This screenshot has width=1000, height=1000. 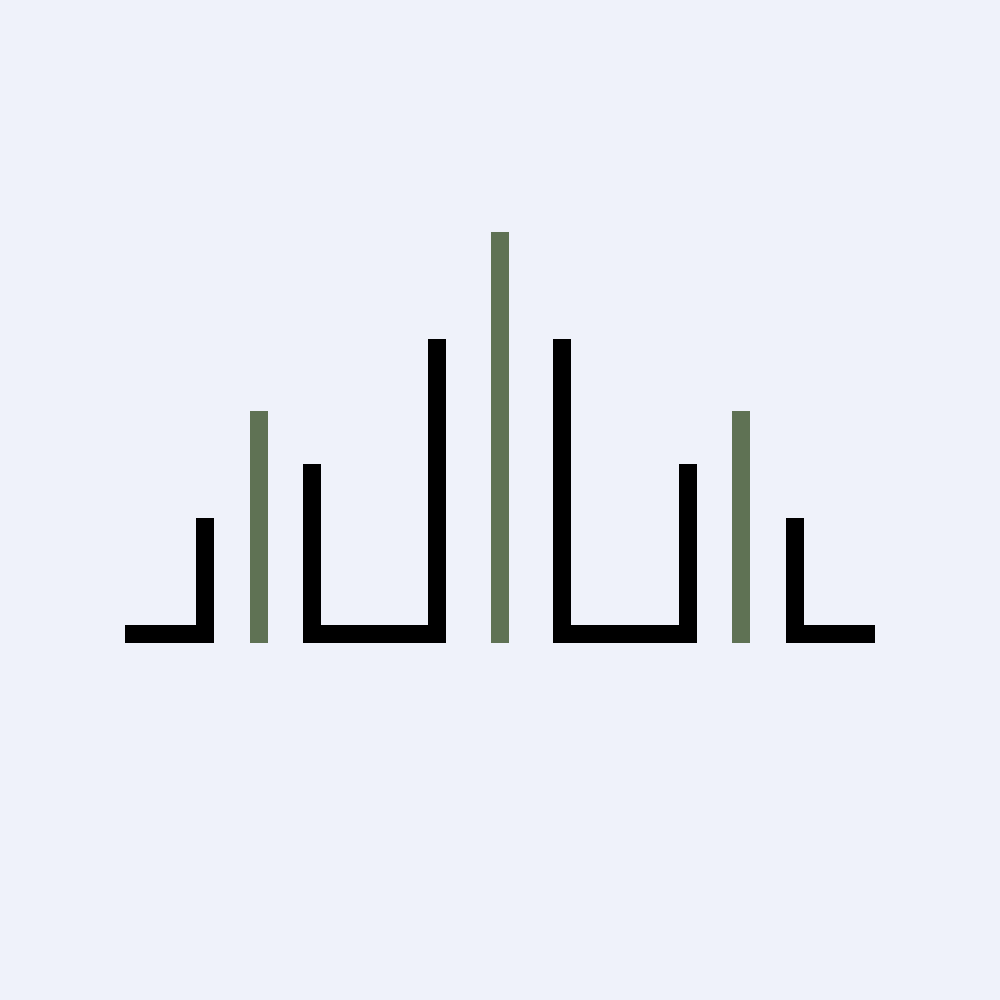 What do you see at coordinates (830, 580) in the screenshot?
I see `right-outer-l-shape` at bounding box center [830, 580].